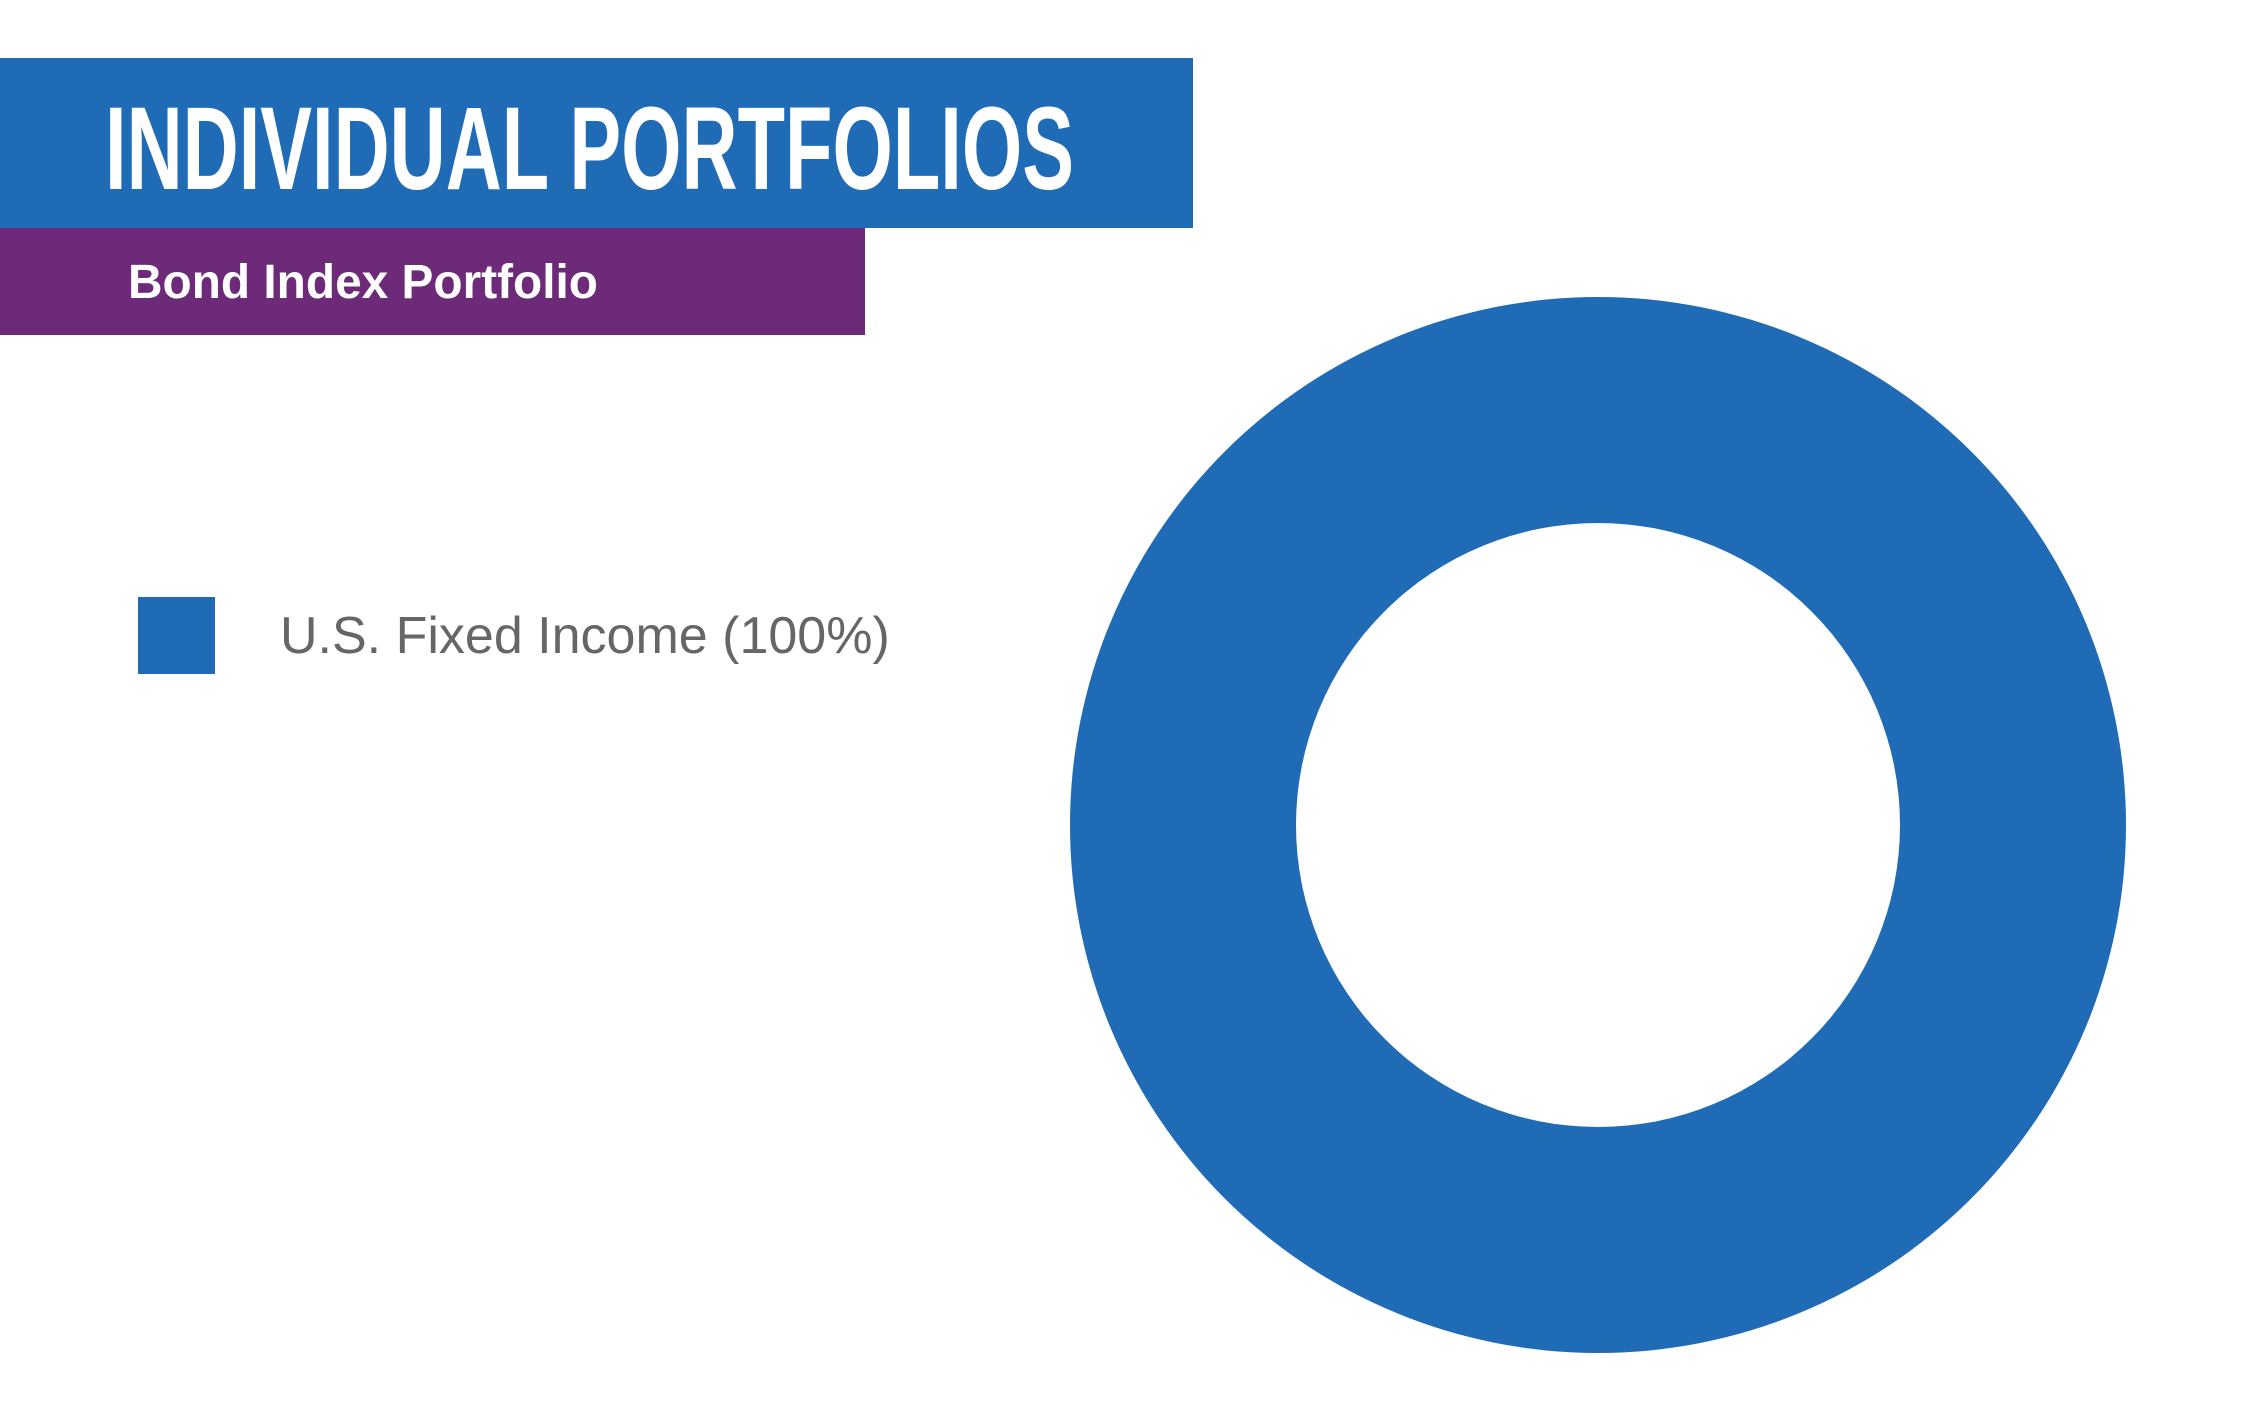  I want to click on legend: U.S. Fixed Income (100%), so click(514, 635).